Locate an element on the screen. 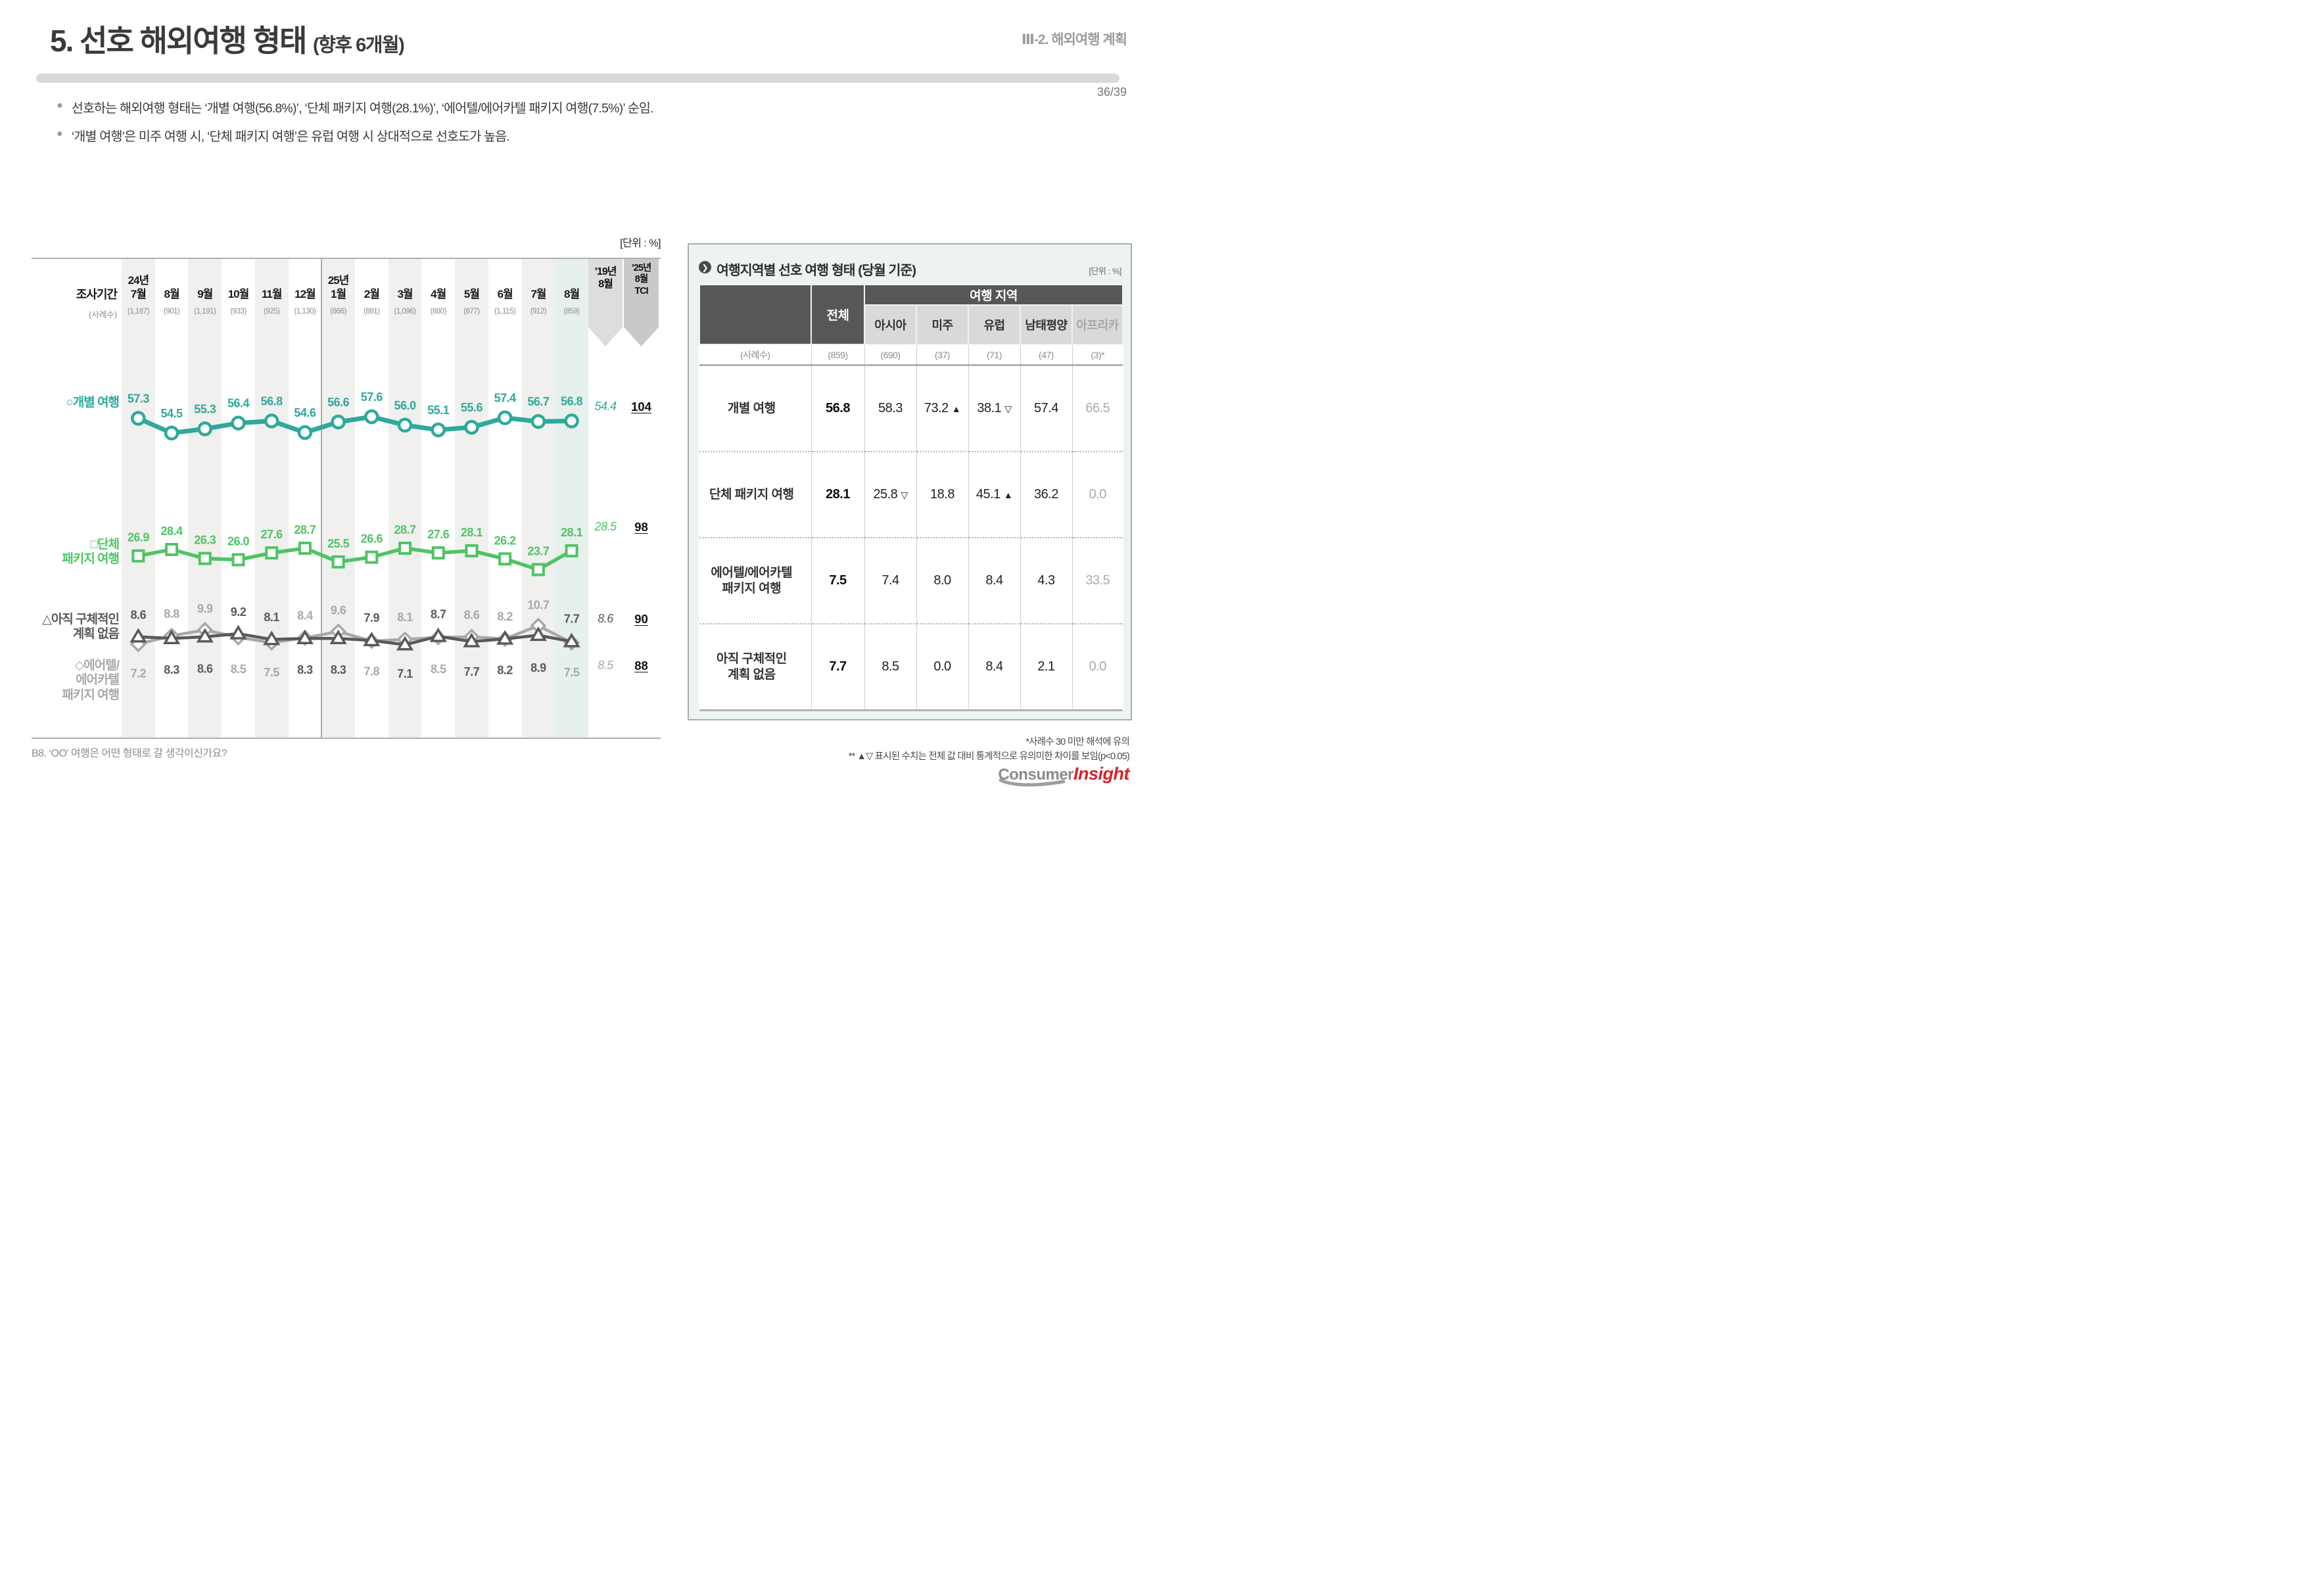 This screenshot has width=2306, height=1596. table-row-label: 아직 구체적인 계획 없음 is located at coordinates (755, 667).